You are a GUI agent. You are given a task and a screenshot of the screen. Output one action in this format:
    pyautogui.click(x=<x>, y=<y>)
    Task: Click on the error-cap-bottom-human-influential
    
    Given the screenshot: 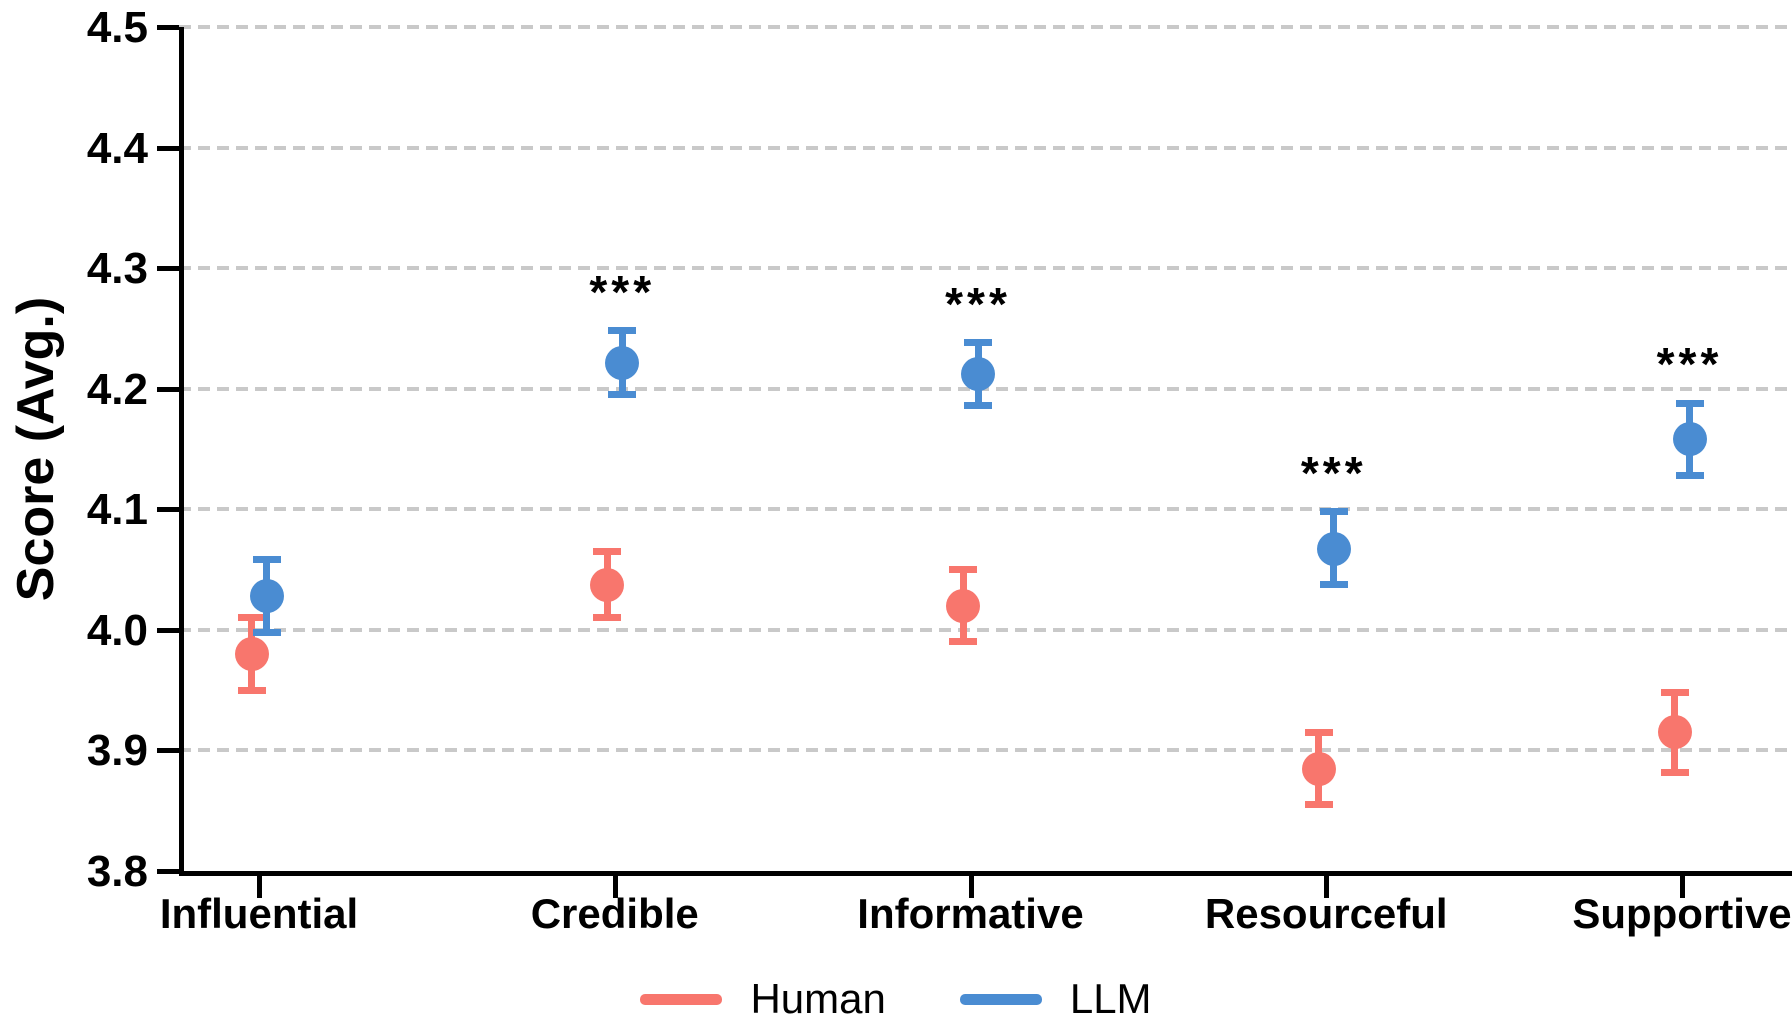 What is the action you would take?
    pyautogui.click(x=251, y=690)
    